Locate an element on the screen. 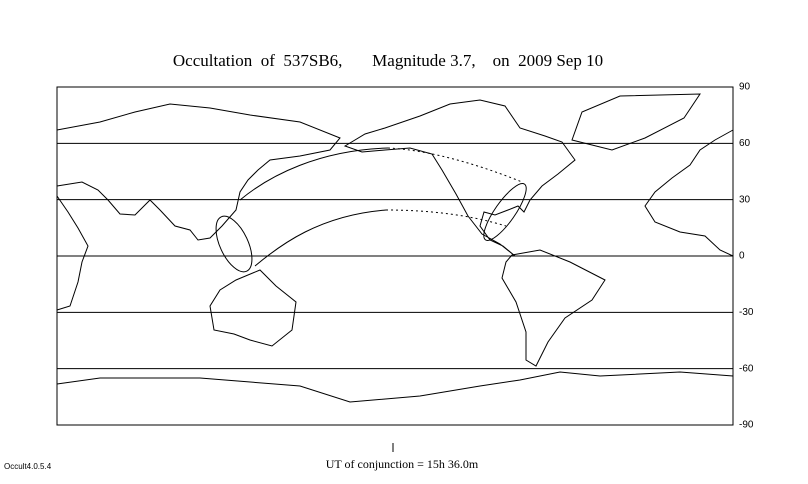 The width and height of the screenshot is (808, 484). antarctica is located at coordinates (395, 387).